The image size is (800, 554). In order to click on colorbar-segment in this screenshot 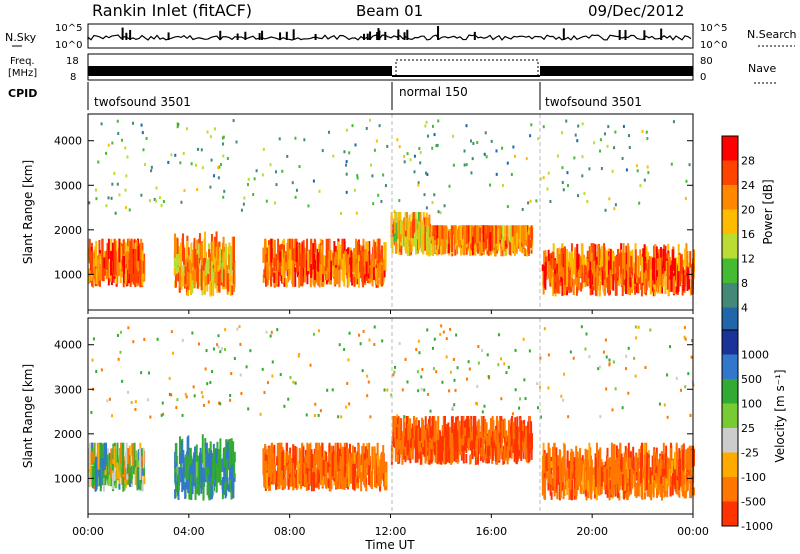, I will do `click(730, 514)`.